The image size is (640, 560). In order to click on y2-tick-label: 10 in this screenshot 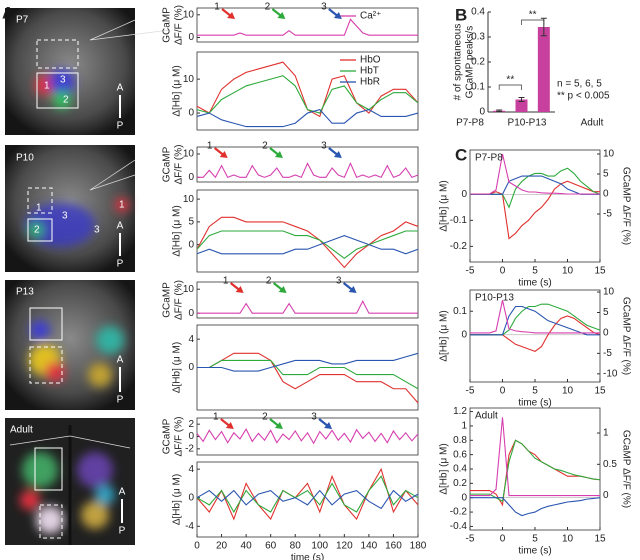, I will do `click(609, 154)`.